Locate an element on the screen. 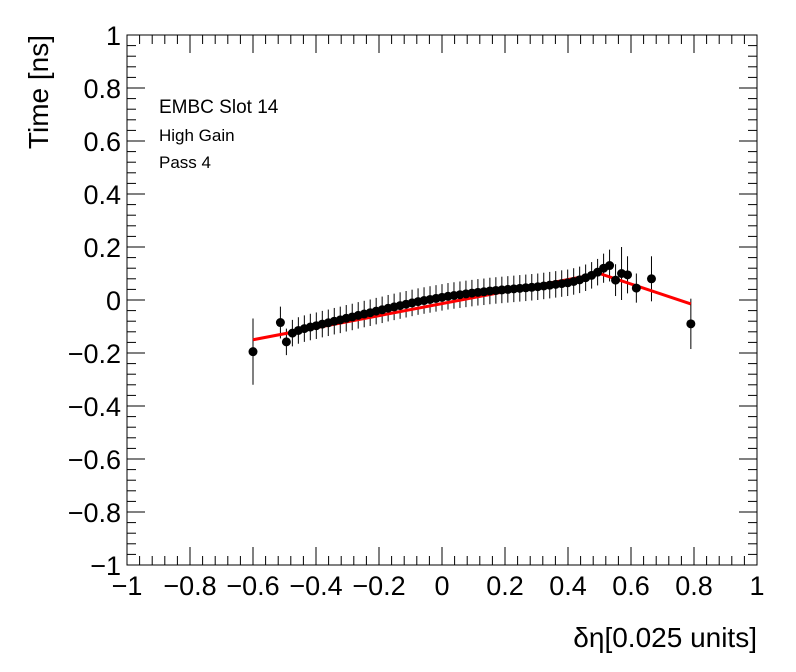 The image size is (796, 672). annotation-title: EMBC Slot 14 is located at coordinates (219, 107).